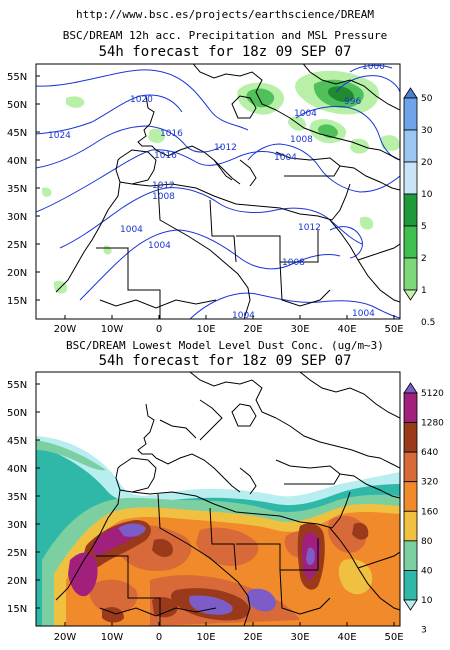 The height and width of the screenshot is (650, 450). What do you see at coordinates (229, 637) in the screenshot?
I see `bottom-lon-labels: 20W 10W 0 10E 20E 30E 40E 50E` at bounding box center [229, 637].